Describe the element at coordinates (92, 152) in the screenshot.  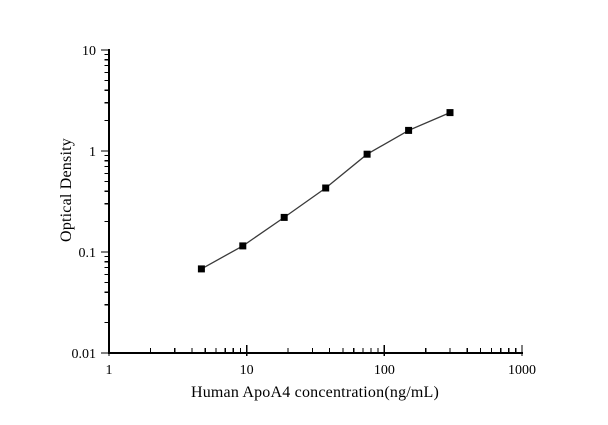
I see `y-tick-label: 1` at that location.